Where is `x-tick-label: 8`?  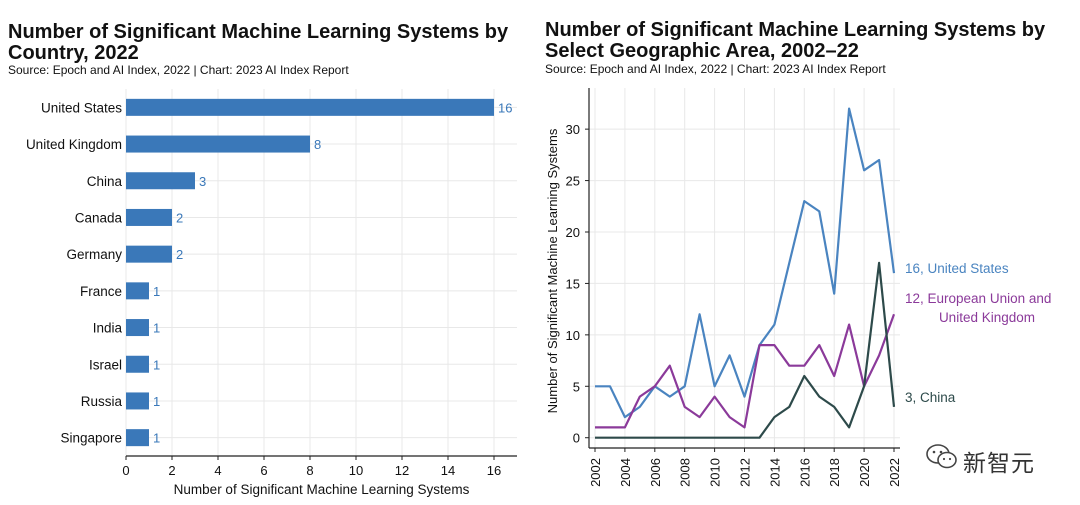
x-tick-label: 8 is located at coordinates (309, 470).